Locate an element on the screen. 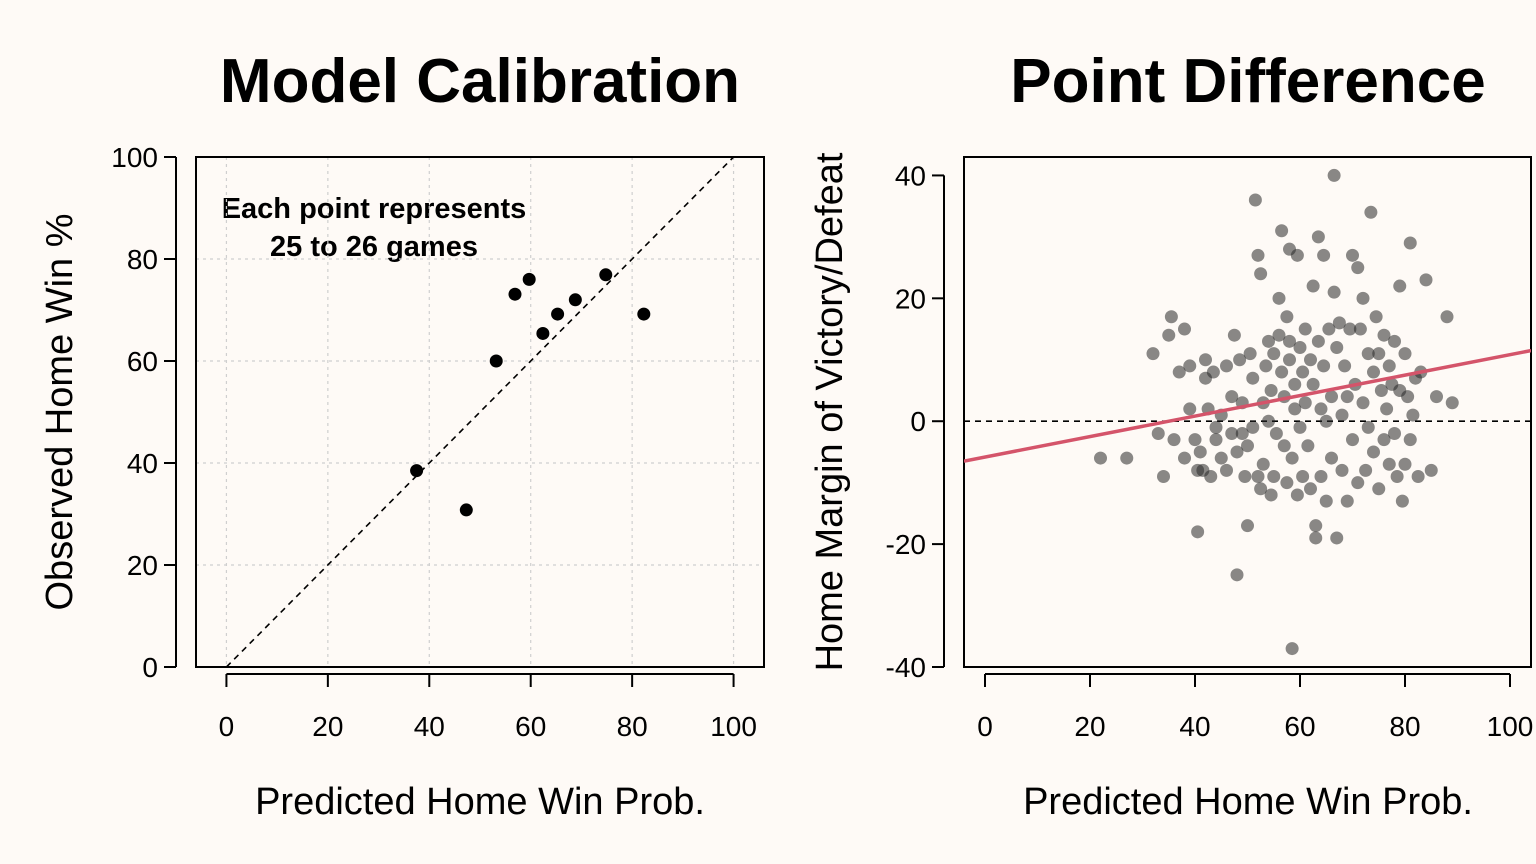  annotation-line-2: 25 to 26 games is located at coordinates (374, 247).